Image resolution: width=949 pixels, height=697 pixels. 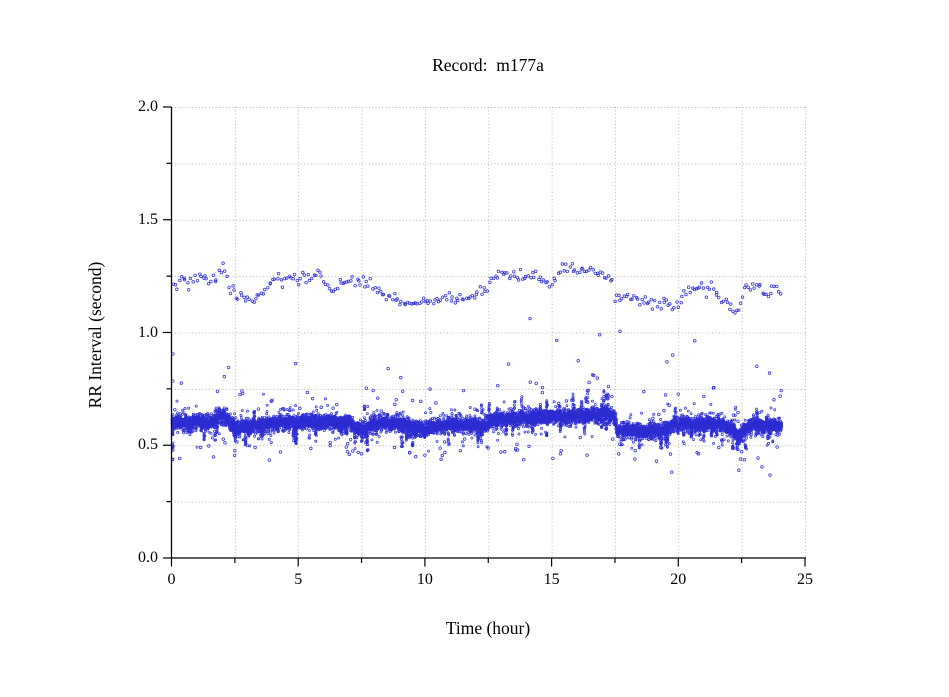 I want to click on x-tick-label: 20, so click(x=678, y=579).